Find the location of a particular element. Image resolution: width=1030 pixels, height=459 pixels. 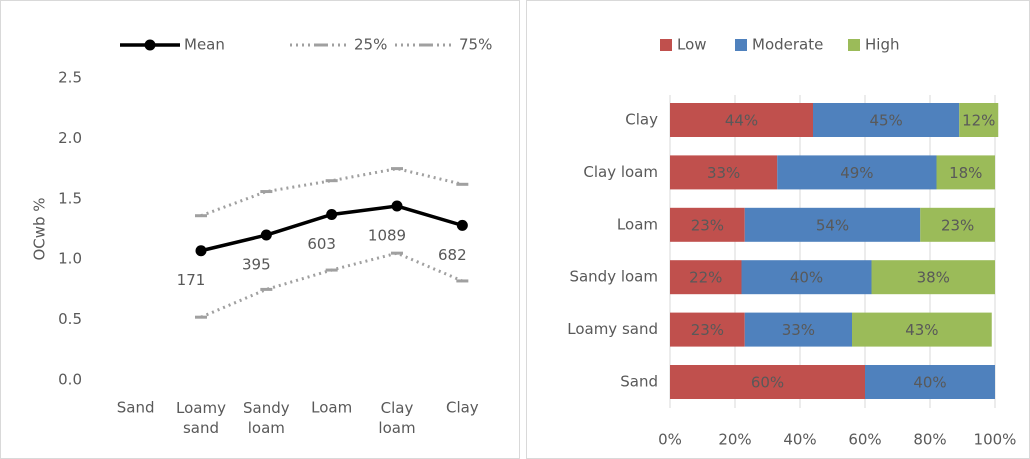

x-tick-label: Clay loam is located at coordinates (396, 418).